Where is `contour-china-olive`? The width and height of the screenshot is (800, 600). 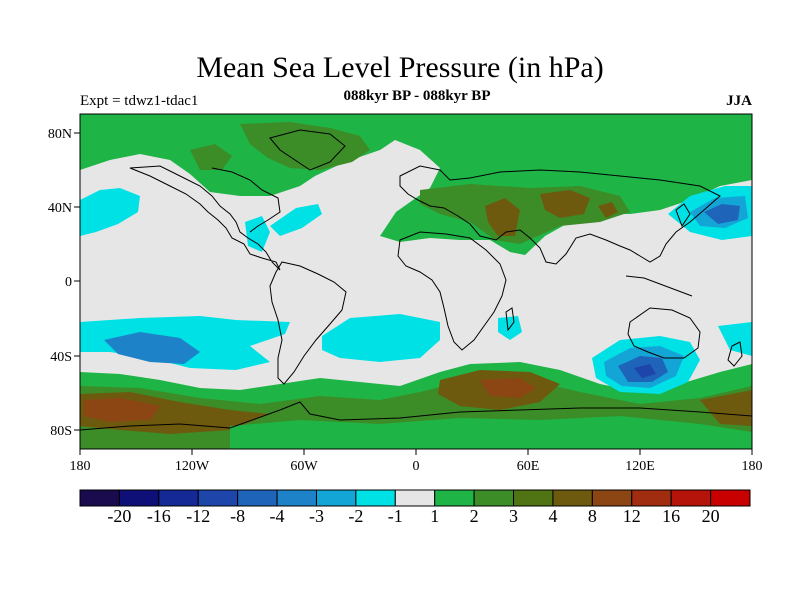
contour-china-olive is located at coordinates (608, 210).